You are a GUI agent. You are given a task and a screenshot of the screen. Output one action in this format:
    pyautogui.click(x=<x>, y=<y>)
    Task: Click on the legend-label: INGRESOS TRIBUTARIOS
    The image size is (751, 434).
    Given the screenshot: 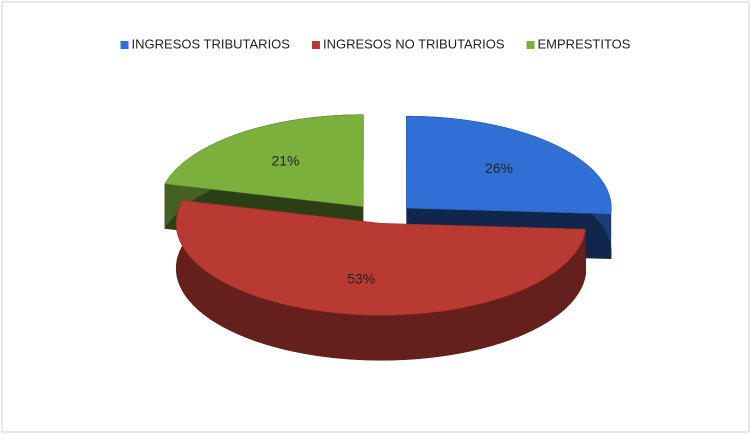 What is the action you would take?
    pyautogui.click(x=211, y=43)
    